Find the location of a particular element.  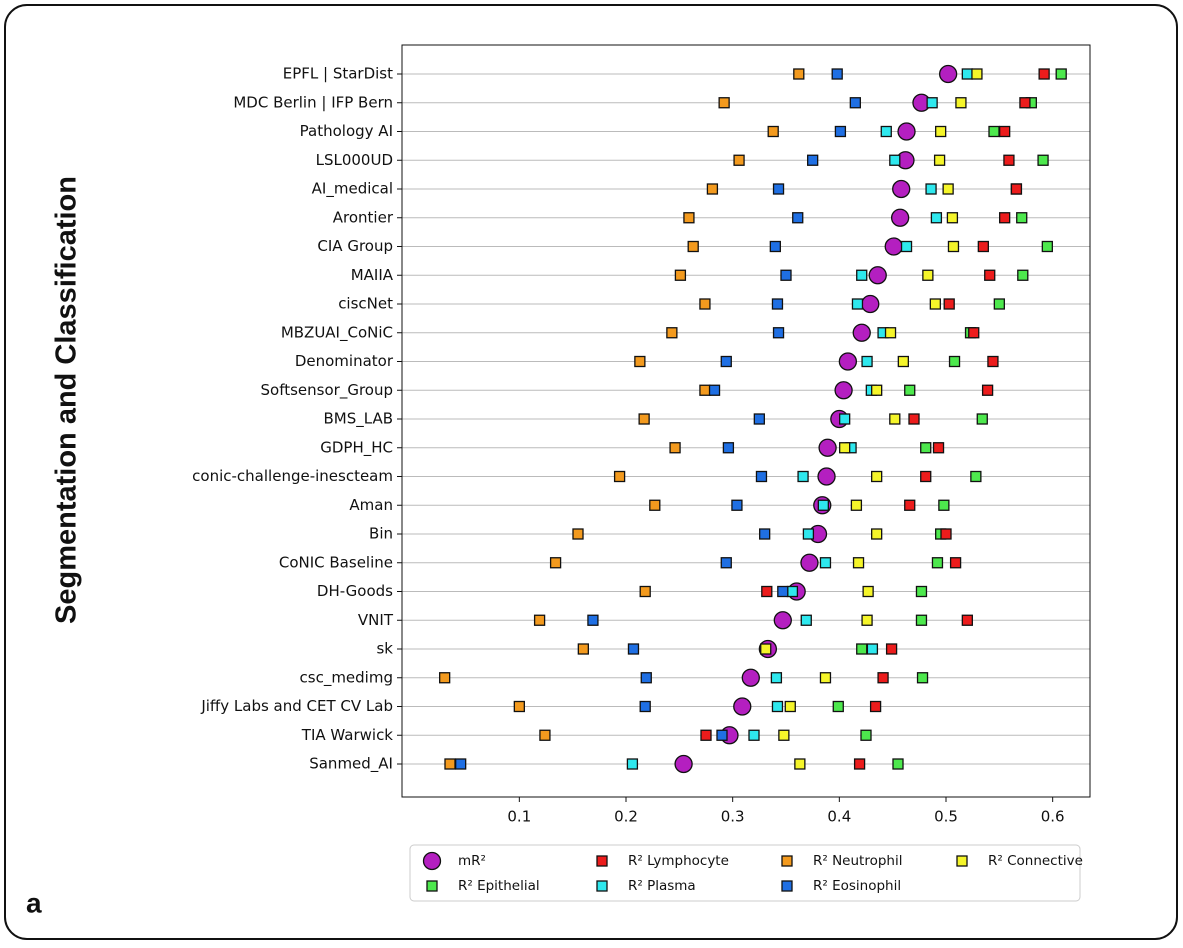

y-tick-label: MAIIA is located at coordinates (372, 275).